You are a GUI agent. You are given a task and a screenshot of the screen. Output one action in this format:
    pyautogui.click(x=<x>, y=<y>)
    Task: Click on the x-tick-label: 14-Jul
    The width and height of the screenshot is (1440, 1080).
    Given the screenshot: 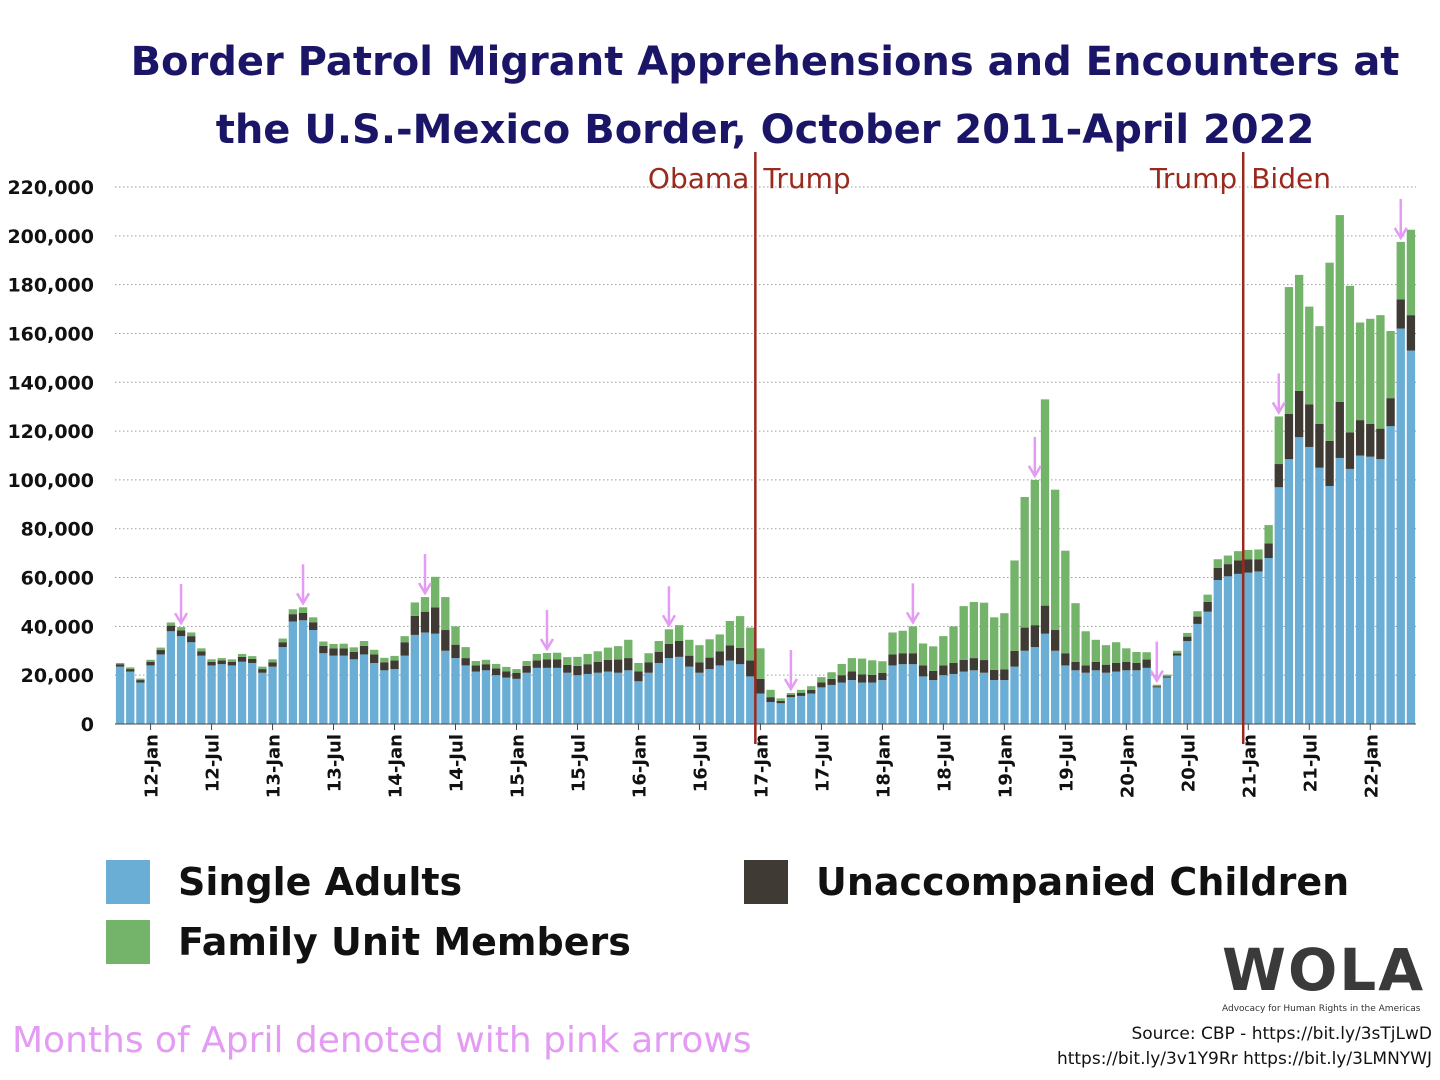 What is the action you would take?
    pyautogui.click(x=456, y=763)
    